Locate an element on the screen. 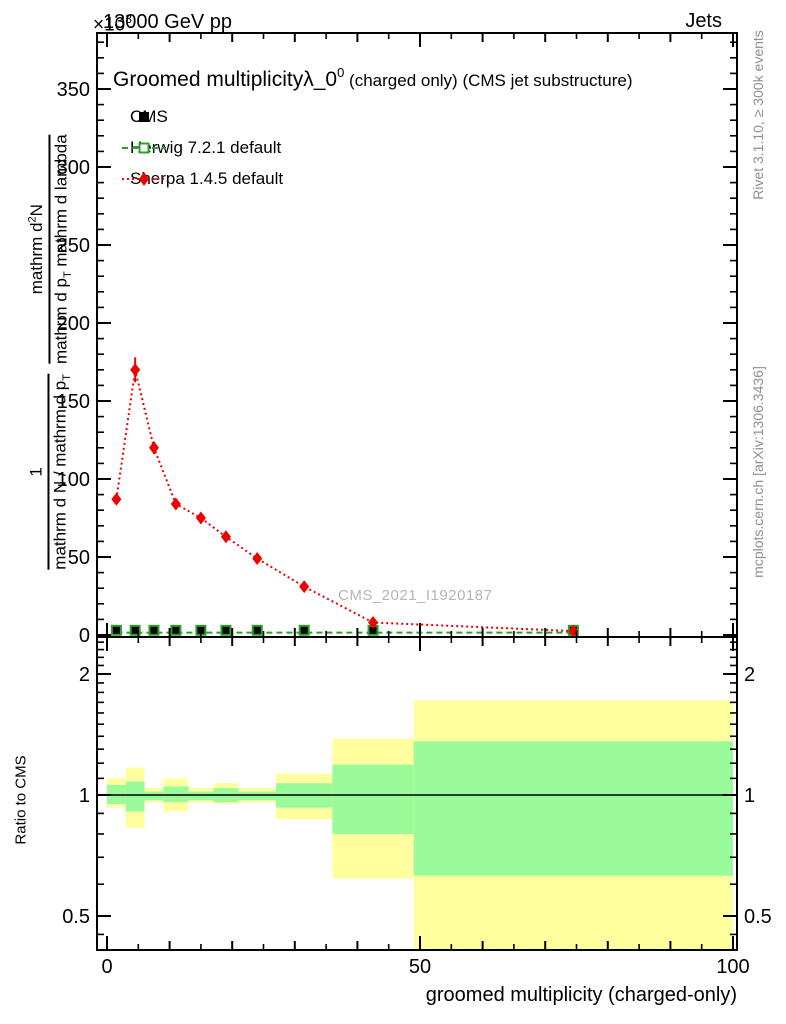  ylabel-frac2-denominator: mathrm d pT mathrm d lambda is located at coordinates (62, 249).